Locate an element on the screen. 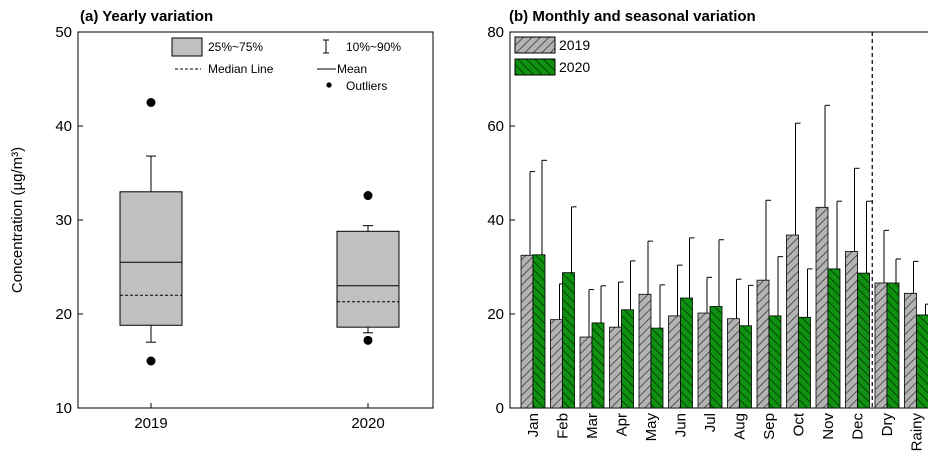 This screenshot has width=928, height=463. bar-2019-aug is located at coordinates (733, 363).